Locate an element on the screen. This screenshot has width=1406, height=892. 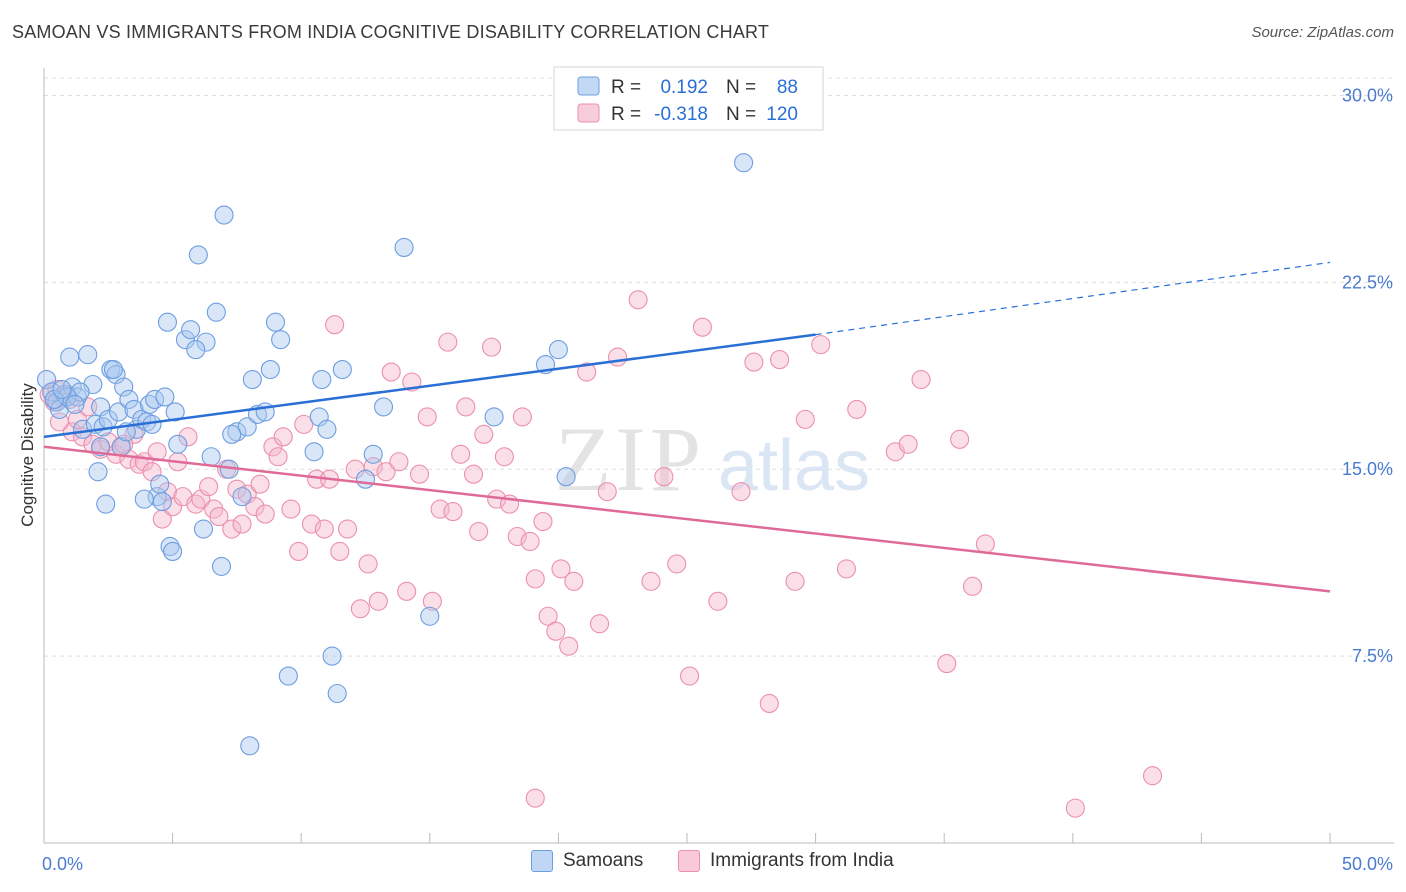
y-tick-labels: 7.5% 15.0% 22.5% 30.0% is located at coordinates (1367, 375).